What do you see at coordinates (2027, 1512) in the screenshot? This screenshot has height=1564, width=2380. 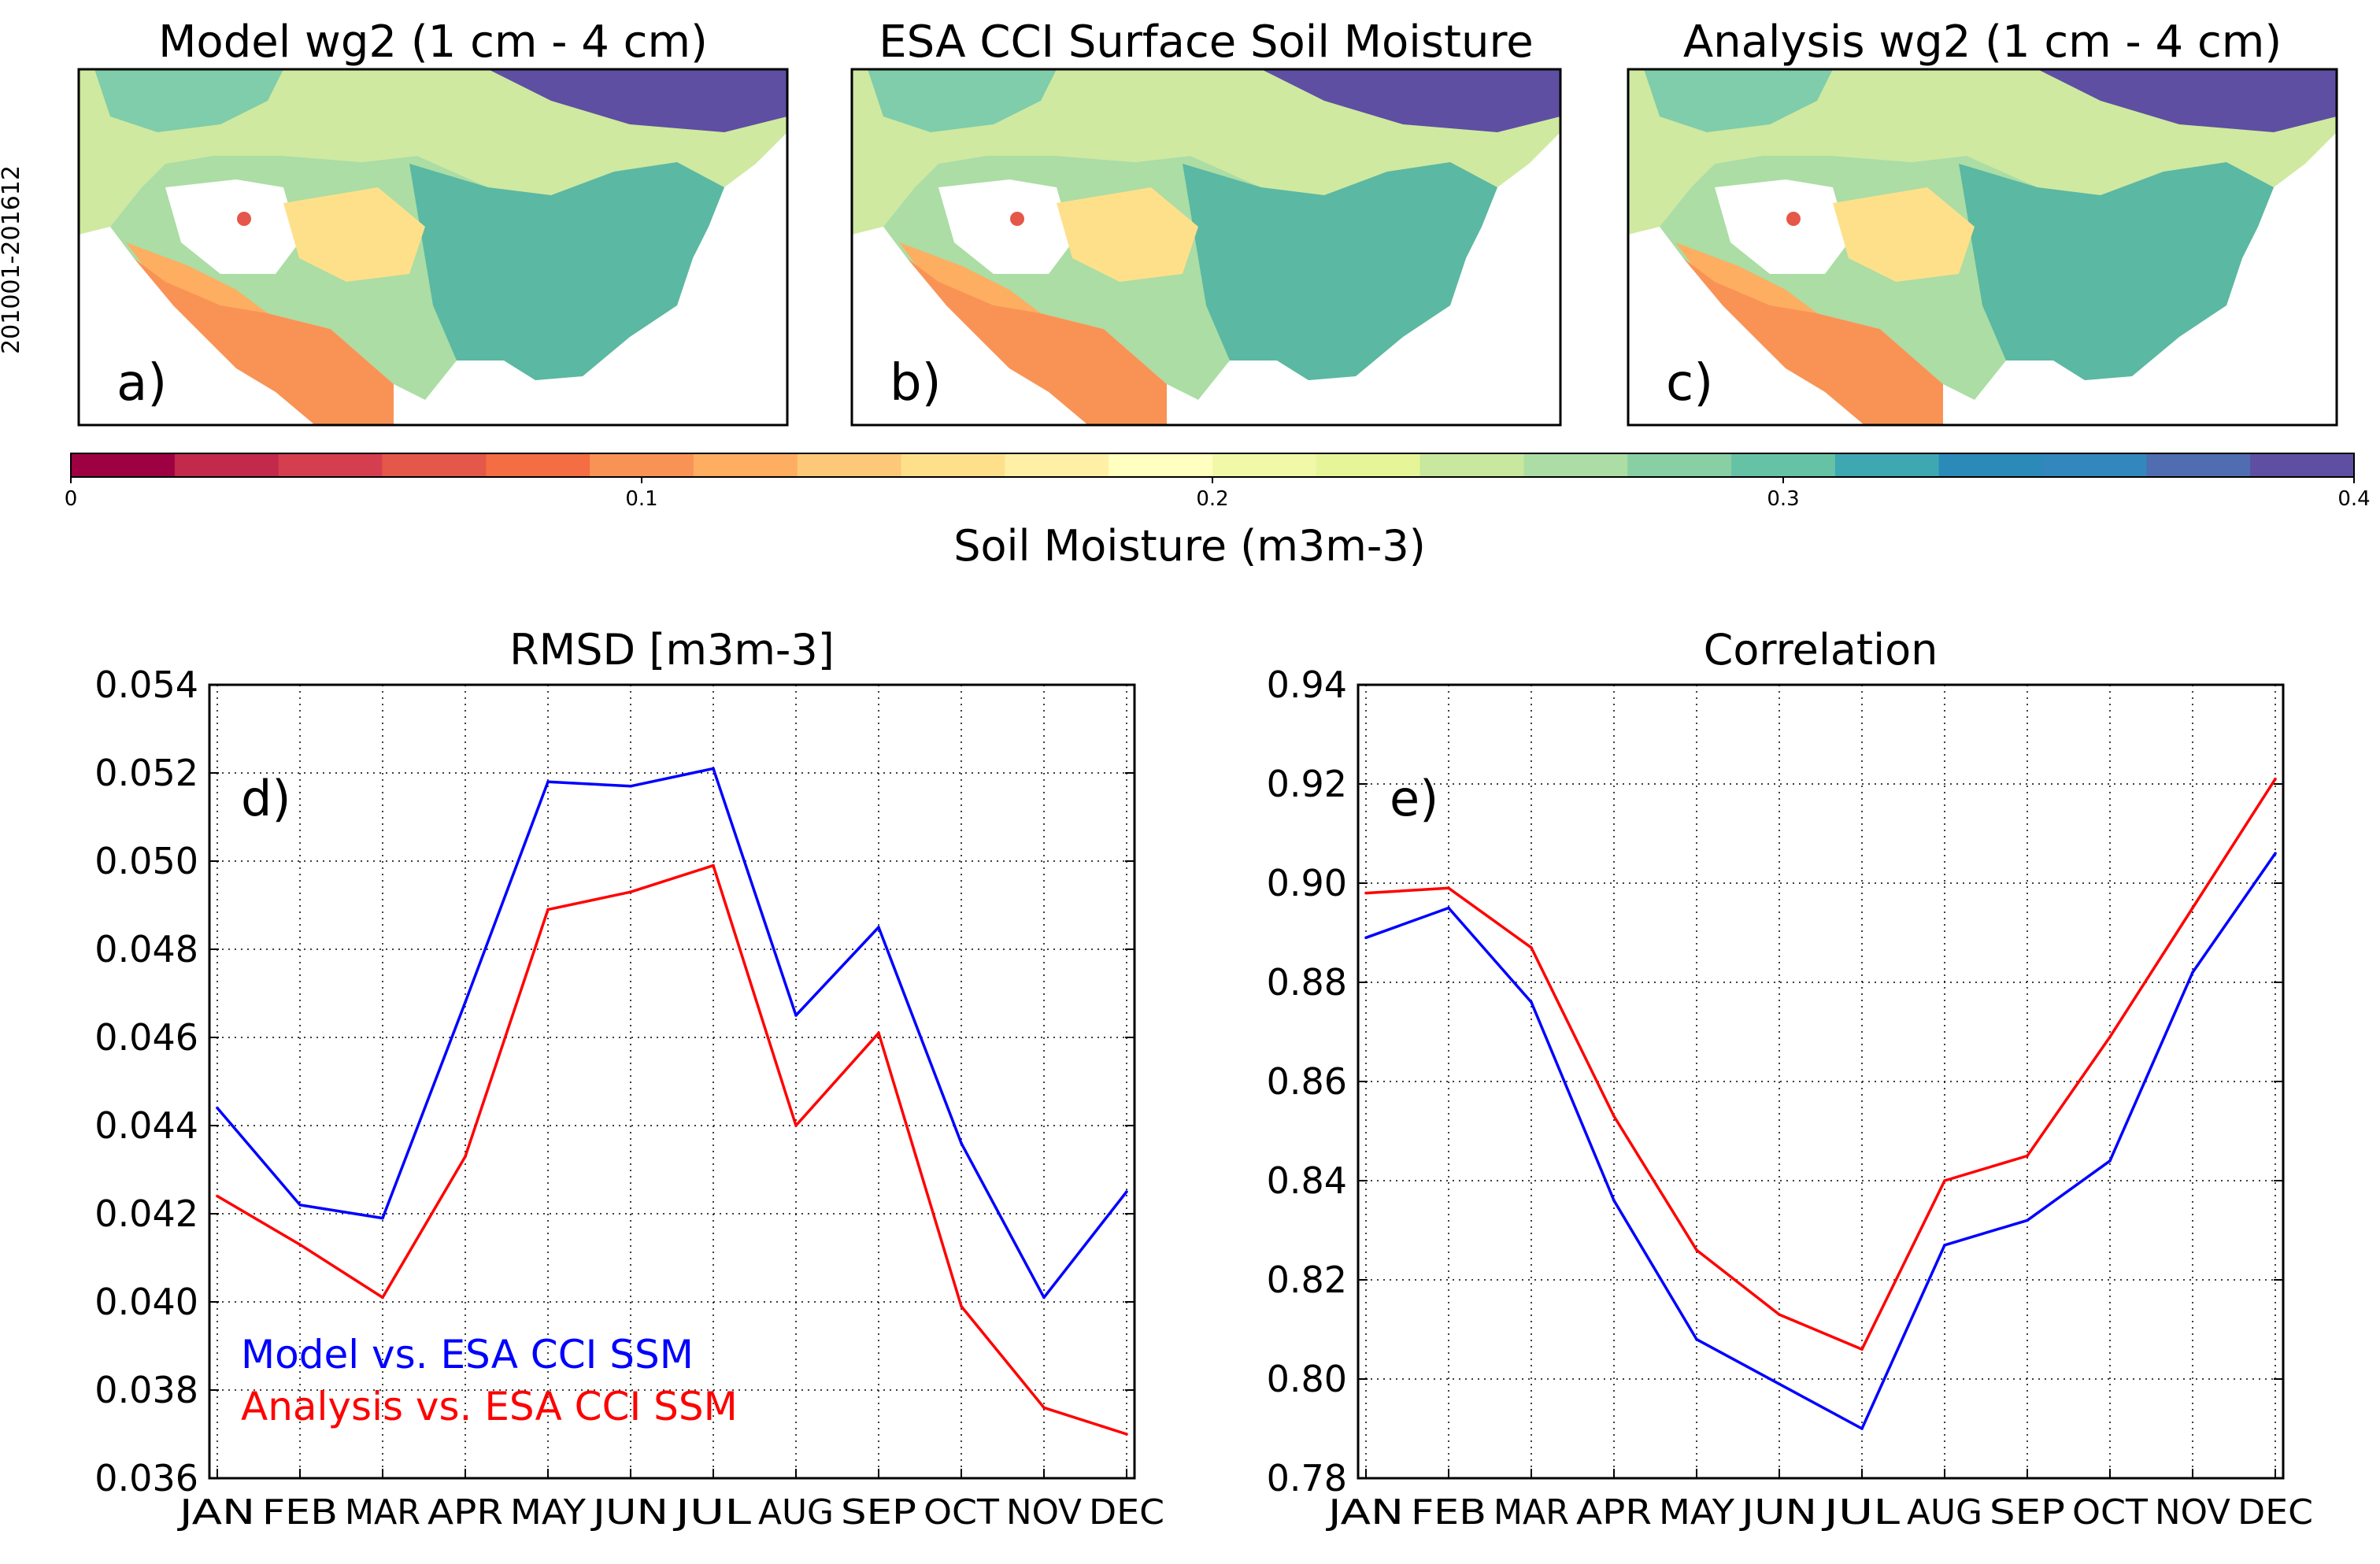 I see `x-tick-label: SEP` at bounding box center [2027, 1512].